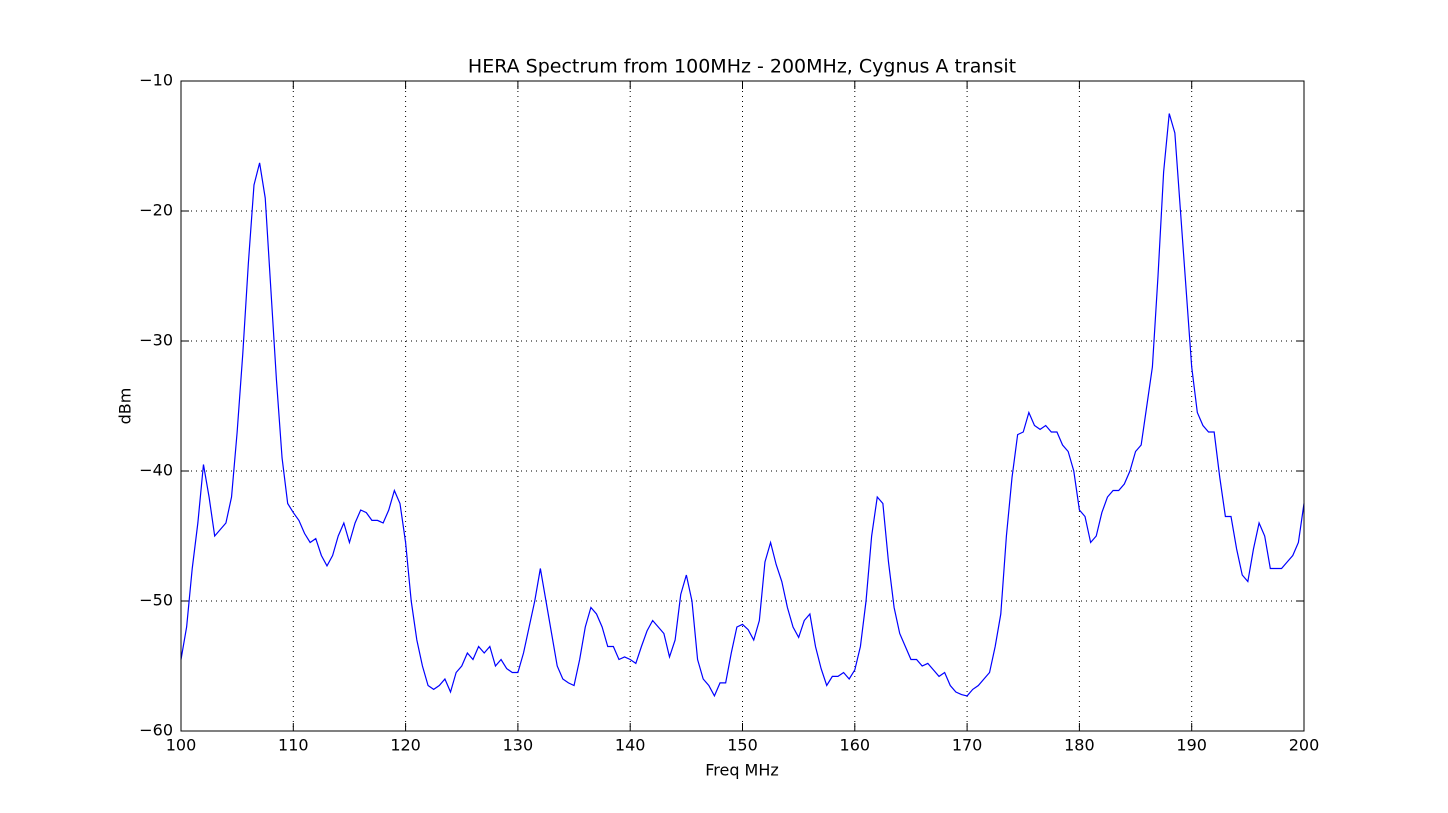 The image size is (1448, 813). What do you see at coordinates (156, 470) in the screenshot?
I see `y-tick-label: −40` at bounding box center [156, 470].